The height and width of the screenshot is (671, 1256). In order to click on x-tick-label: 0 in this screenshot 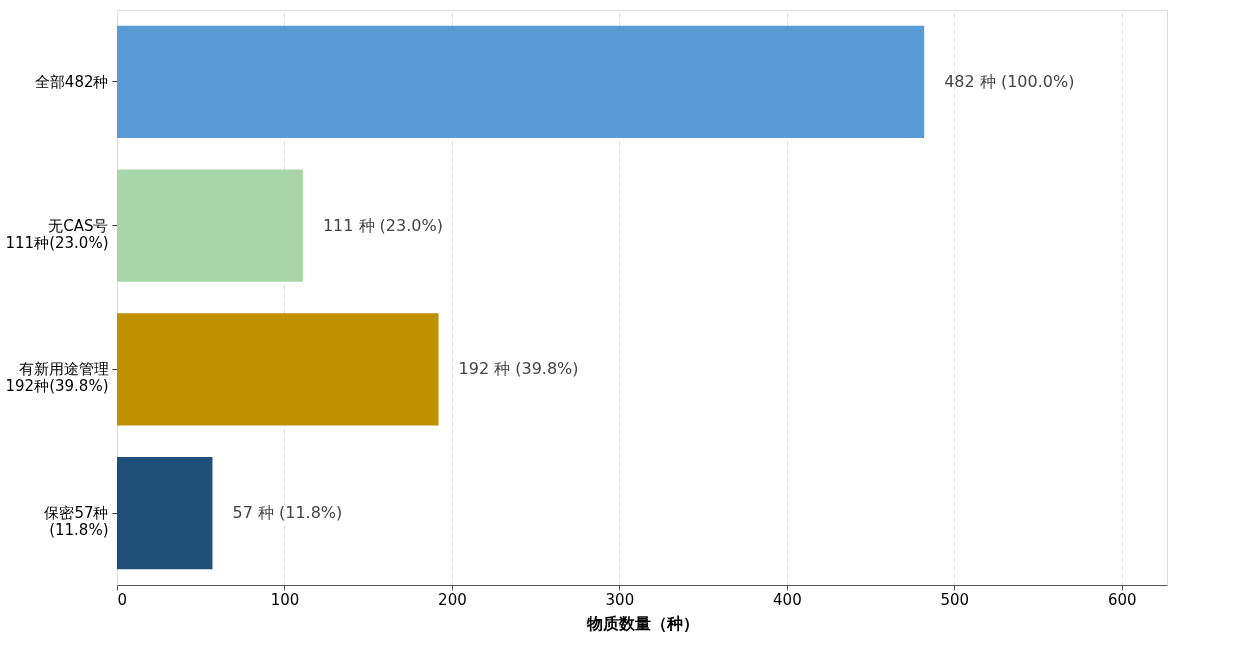, I will do `click(122, 599)`.